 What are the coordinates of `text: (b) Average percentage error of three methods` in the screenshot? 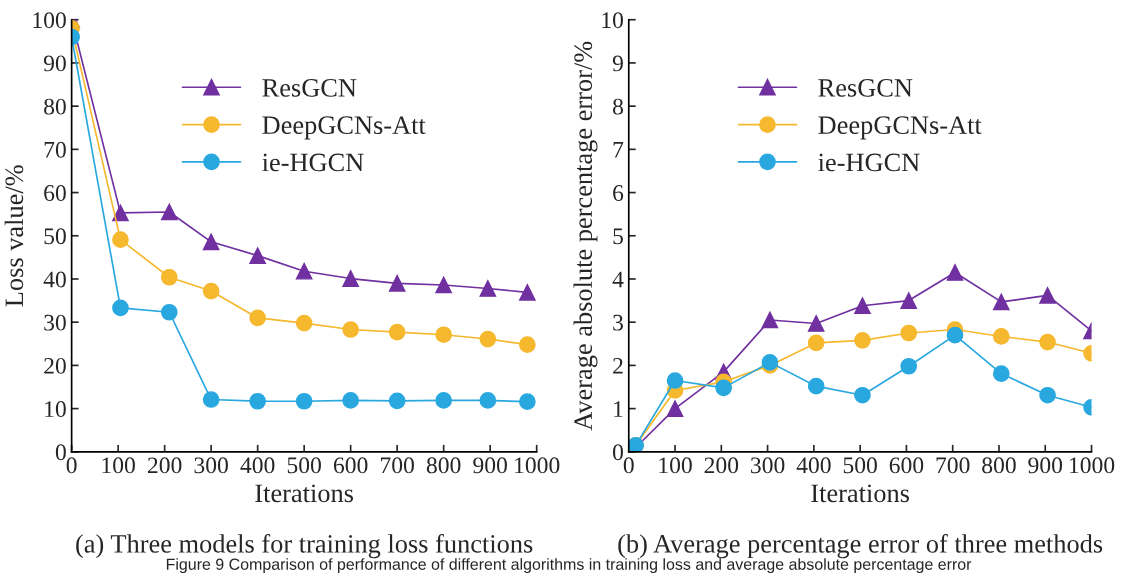 It's located at (860, 546).